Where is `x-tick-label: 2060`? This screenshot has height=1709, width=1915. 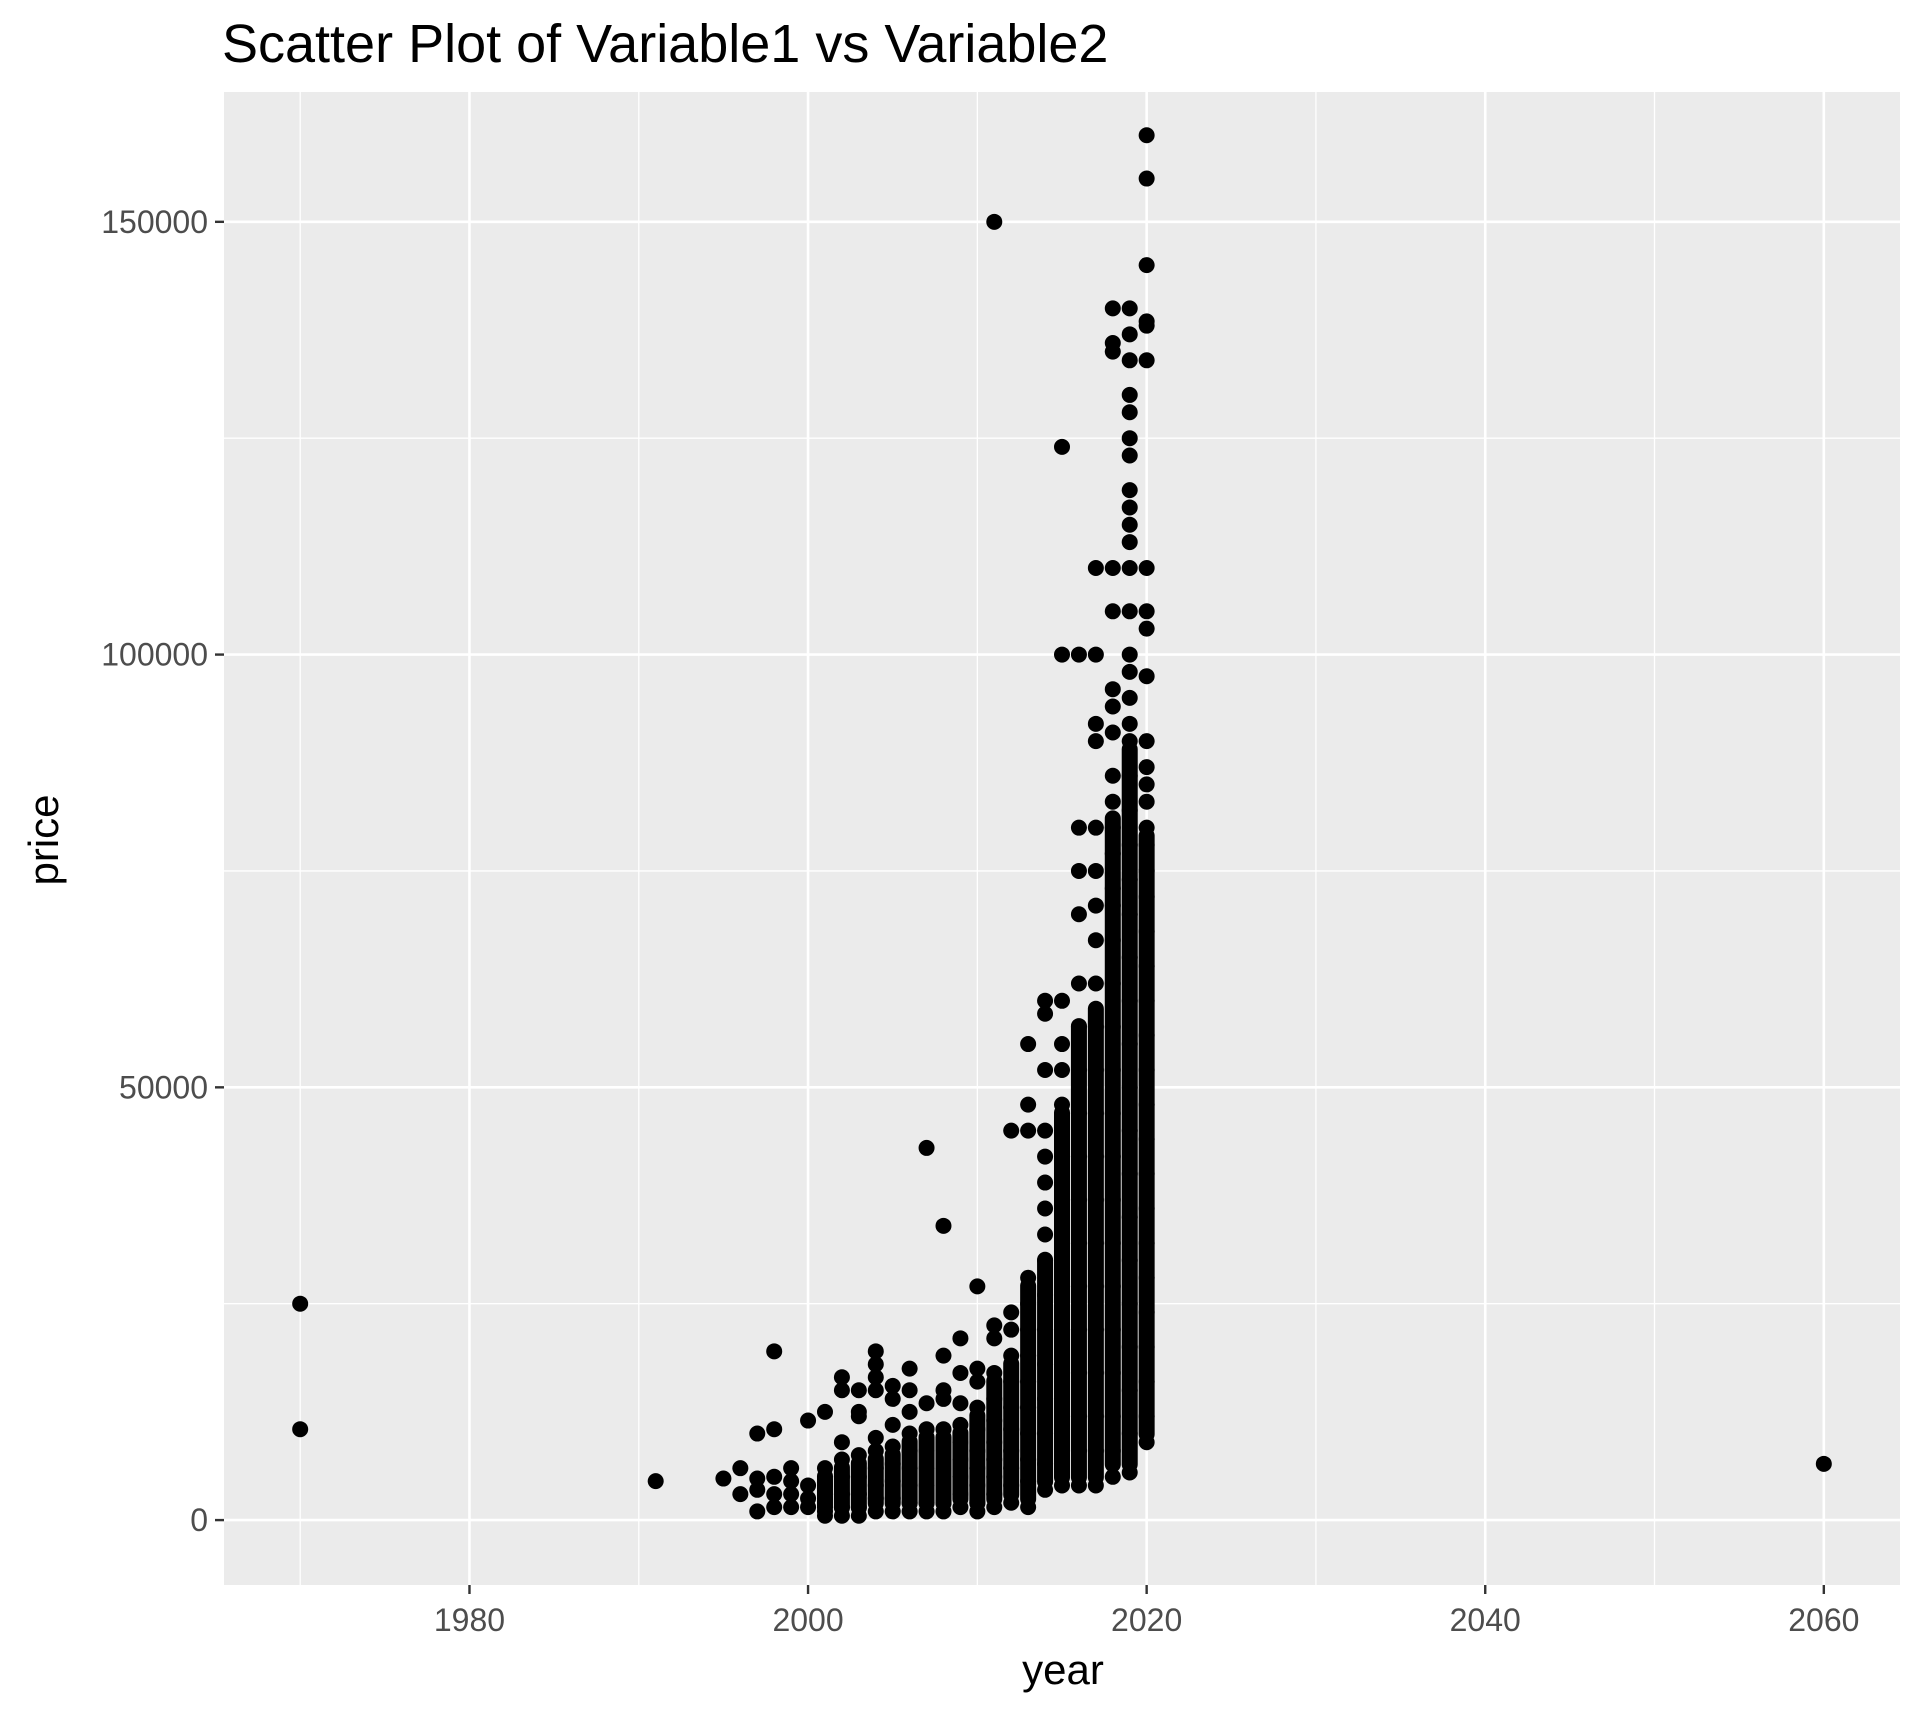 x-tick-label: 2060 is located at coordinates (1823, 1620).